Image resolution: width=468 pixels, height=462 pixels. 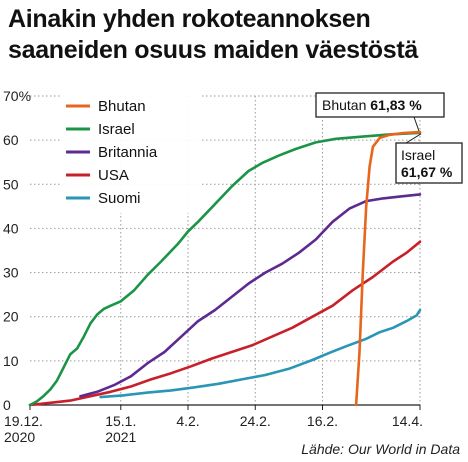 I want to click on x-tick-label-year: 2020, so click(x=19, y=437).